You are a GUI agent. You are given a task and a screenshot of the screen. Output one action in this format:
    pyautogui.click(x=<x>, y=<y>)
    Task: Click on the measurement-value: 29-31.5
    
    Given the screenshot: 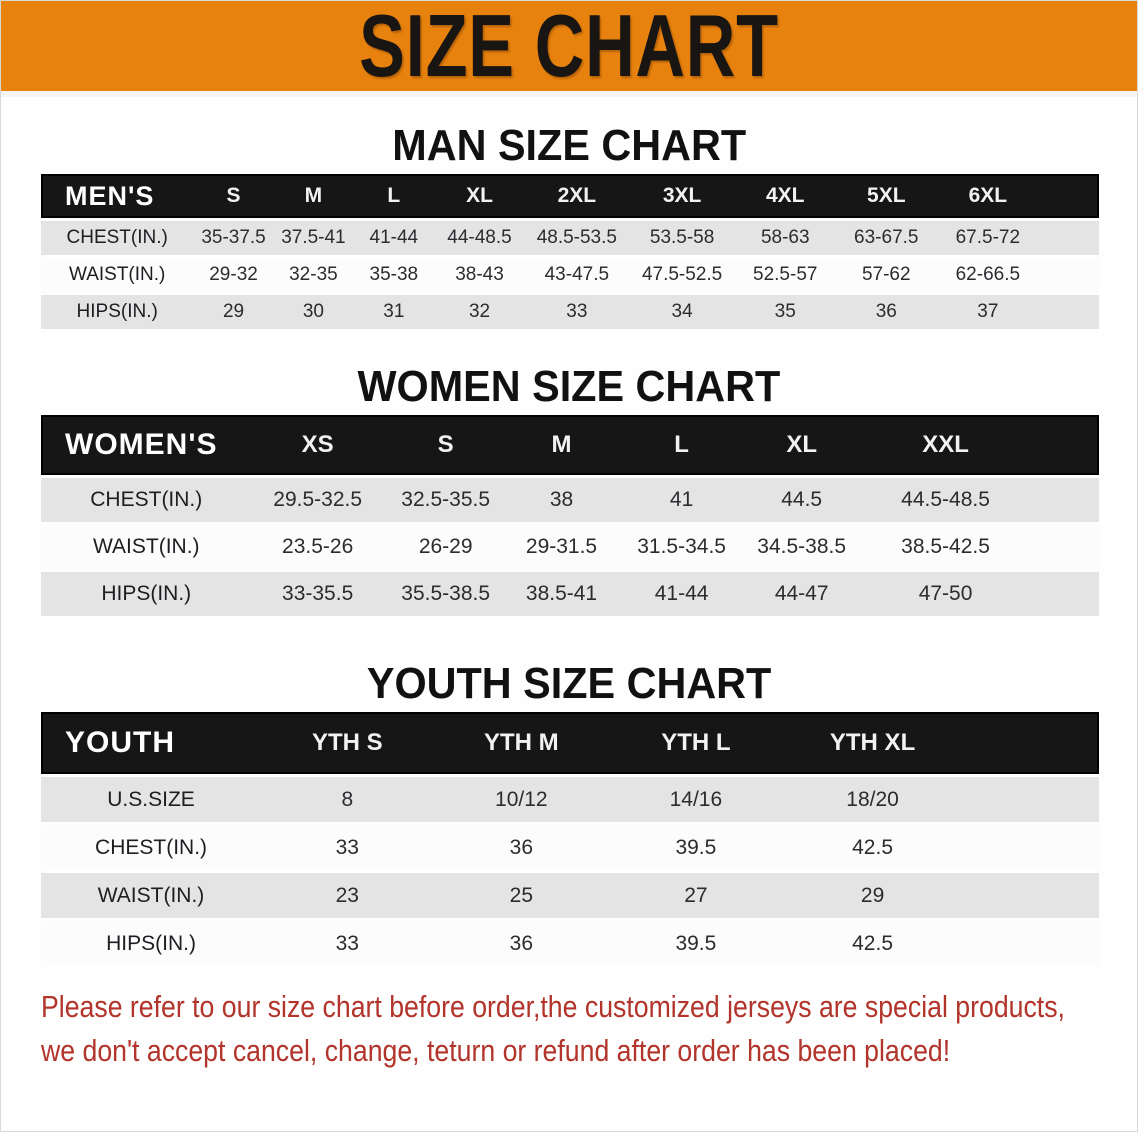 What is the action you would take?
    pyautogui.click(x=561, y=547)
    